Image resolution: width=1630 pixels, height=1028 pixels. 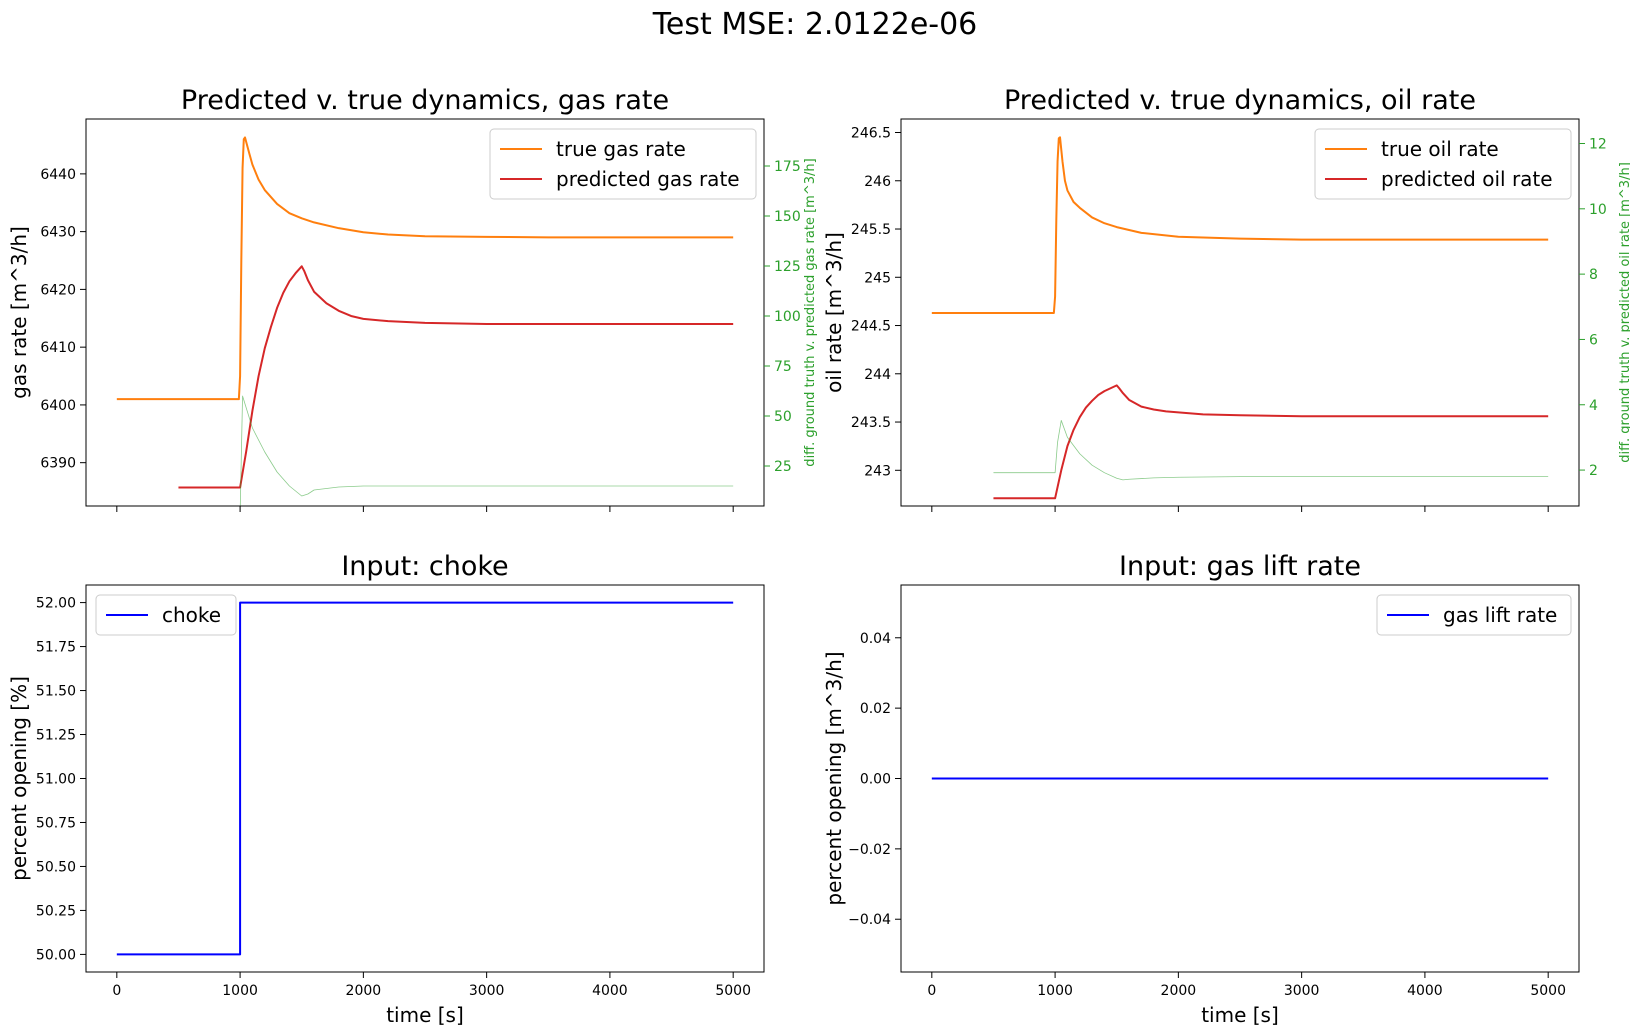 I want to click on y-tick-label: 51.25, so click(x=56, y=736).